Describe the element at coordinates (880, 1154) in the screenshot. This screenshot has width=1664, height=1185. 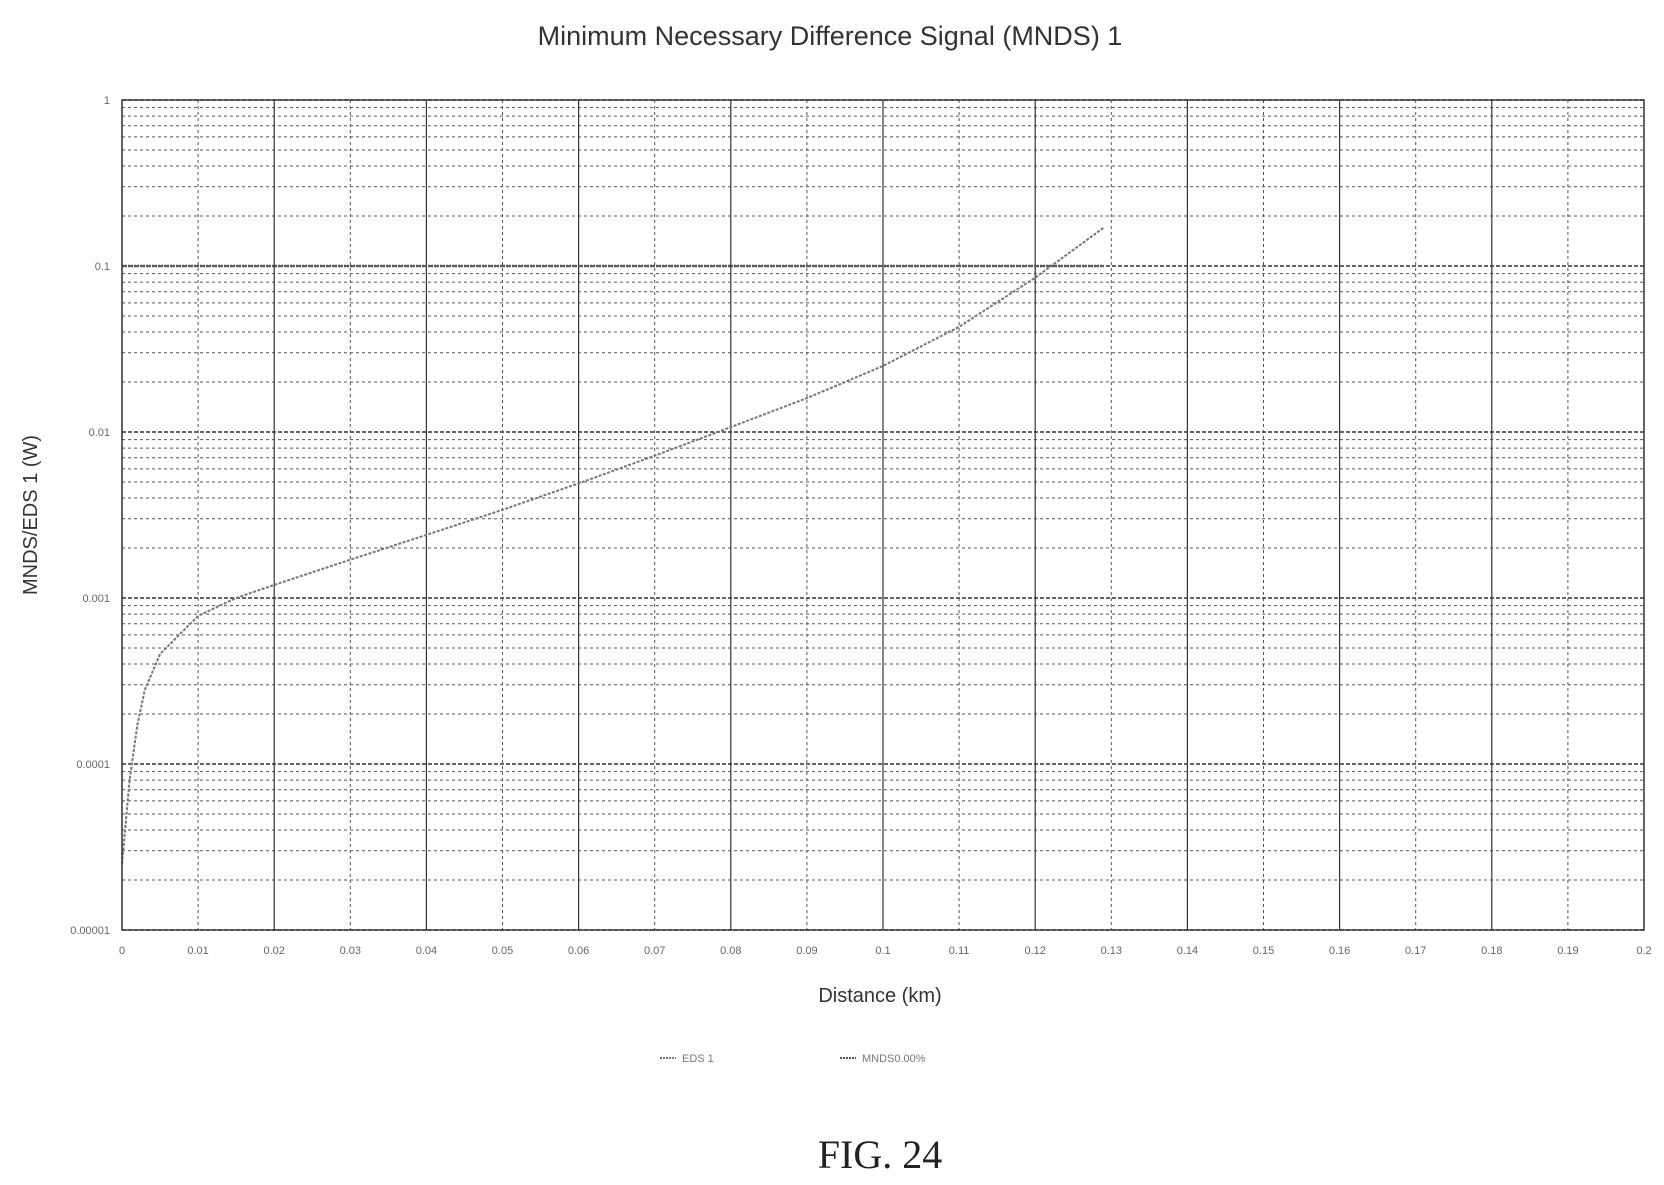
I see `figure-label: FIG. 24` at that location.